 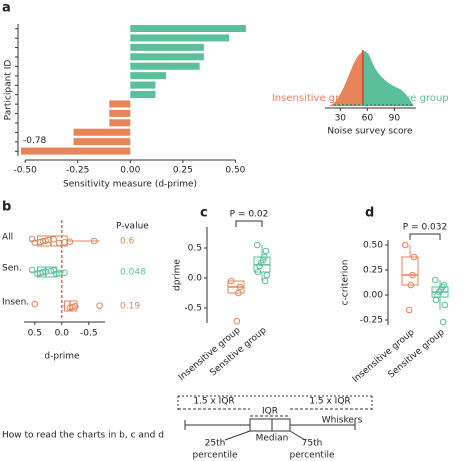 What do you see at coordinates (345, 78) in the screenshot?
I see `density-low` at bounding box center [345, 78].